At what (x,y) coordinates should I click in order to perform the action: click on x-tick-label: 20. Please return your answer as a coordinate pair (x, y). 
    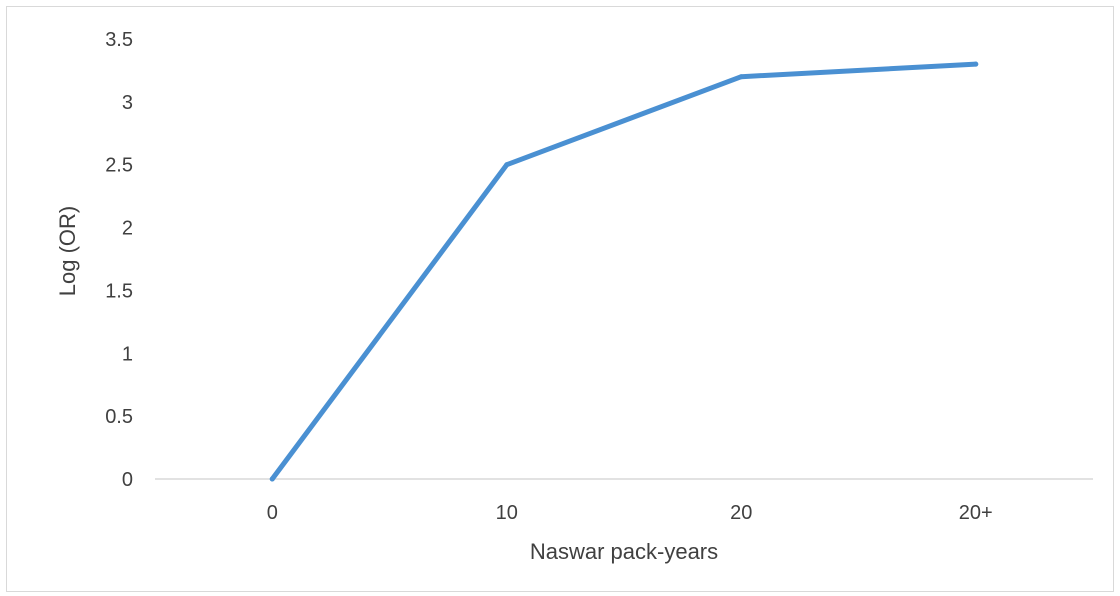
    Looking at the image, I should click on (741, 513).